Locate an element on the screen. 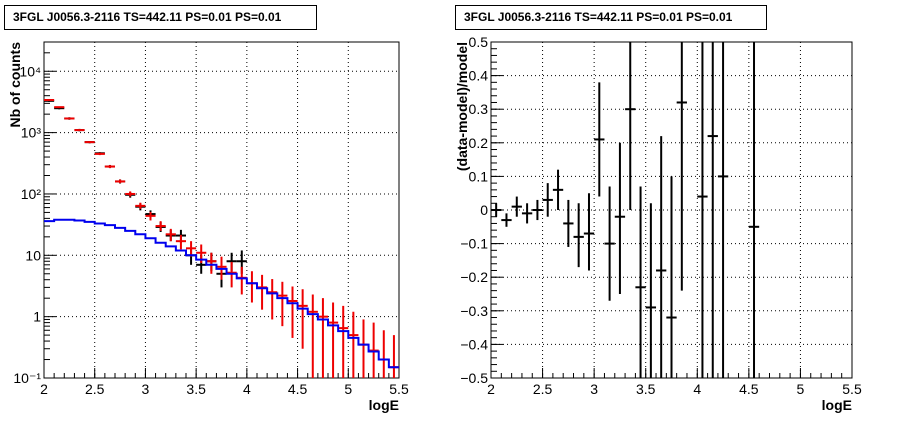  y-tick-label: −0.1 is located at coordinates (474, 244).